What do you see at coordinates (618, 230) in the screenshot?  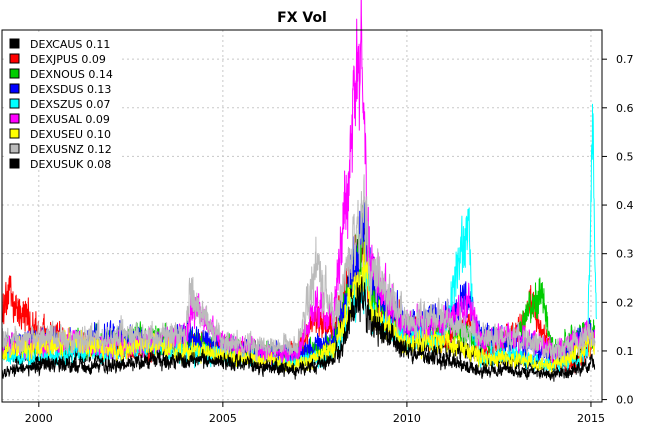 I see `y-axis: 0.0 0.1 0.2 0.3 0.4 0.5 0.6 0.7` at bounding box center [618, 230].